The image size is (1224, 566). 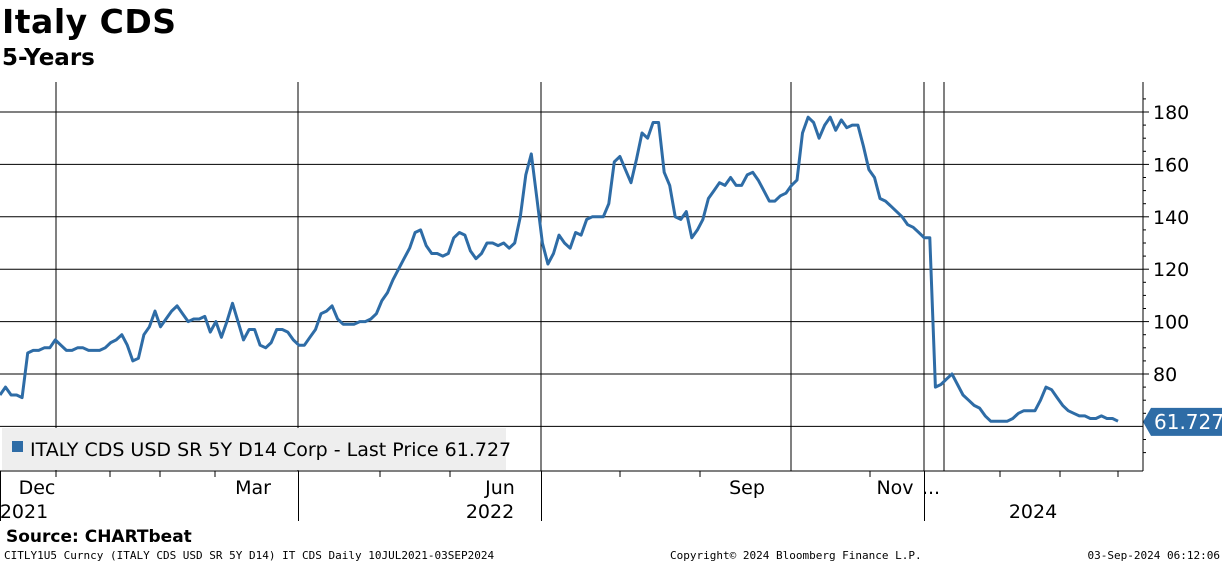 What do you see at coordinates (17, 446) in the screenshot?
I see `legend-swatch` at bounding box center [17, 446].